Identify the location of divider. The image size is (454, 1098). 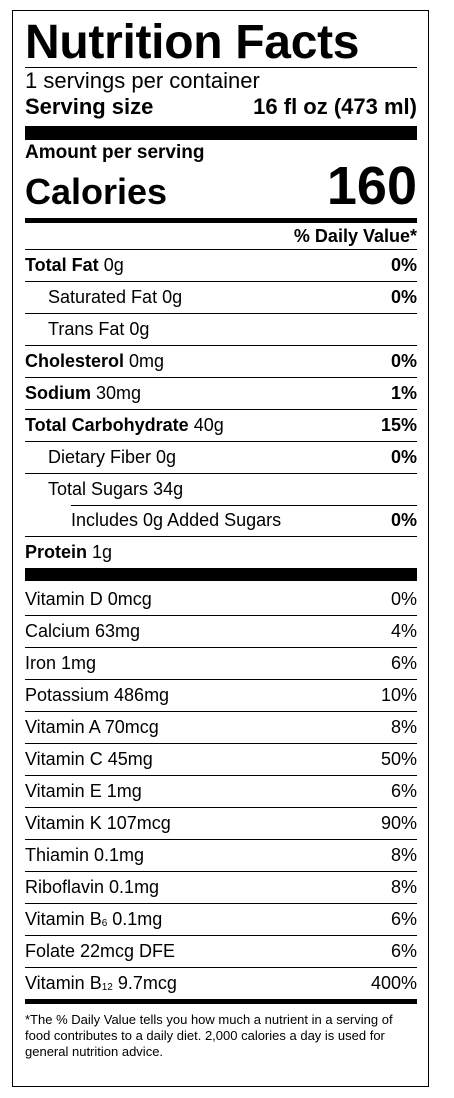
(221, 67).